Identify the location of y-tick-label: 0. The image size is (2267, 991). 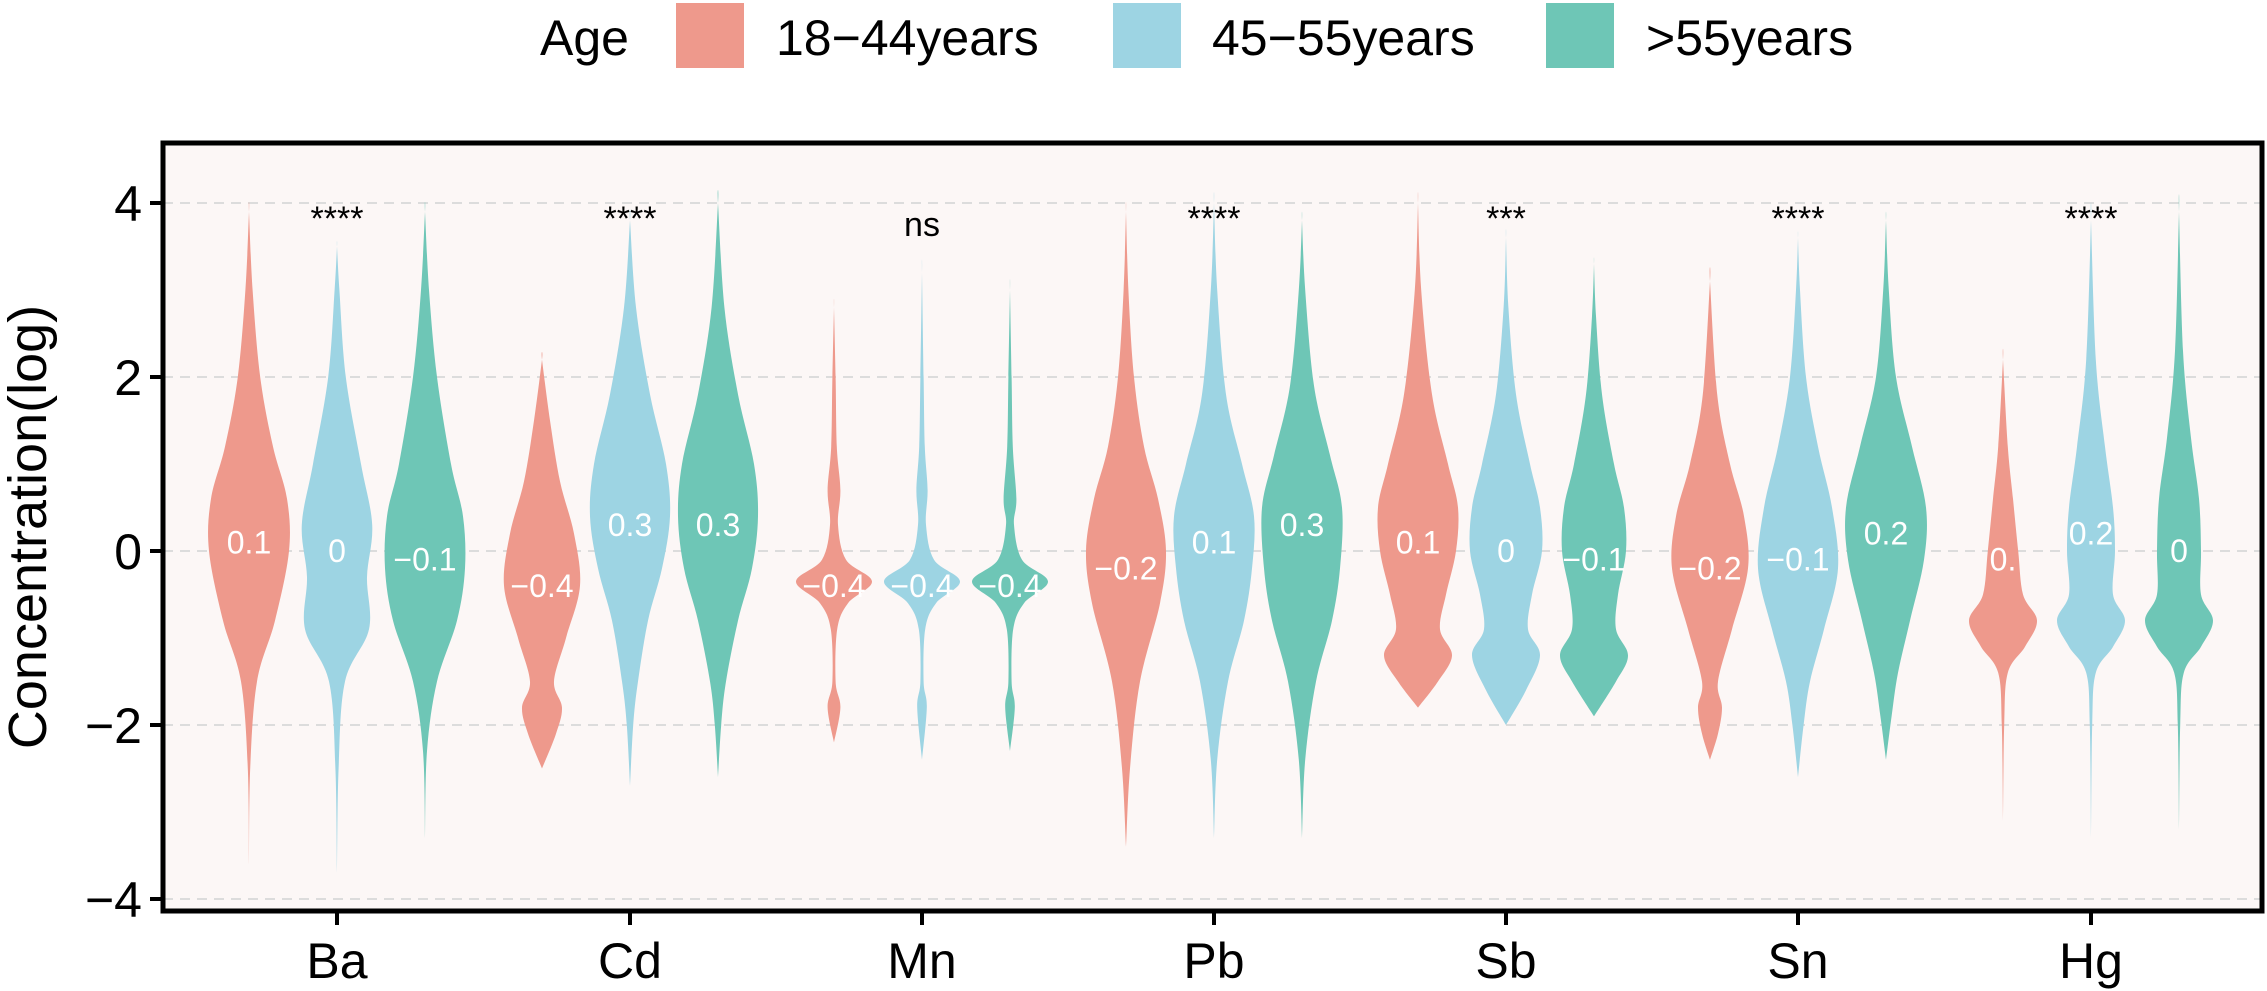
(128, 552).